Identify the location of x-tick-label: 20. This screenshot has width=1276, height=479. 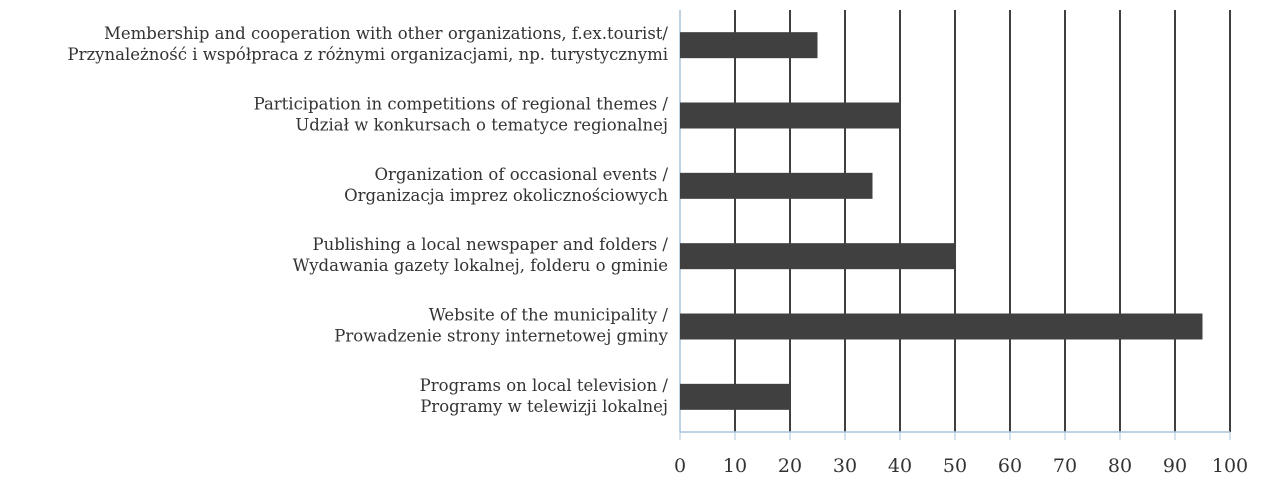
(790, 466).